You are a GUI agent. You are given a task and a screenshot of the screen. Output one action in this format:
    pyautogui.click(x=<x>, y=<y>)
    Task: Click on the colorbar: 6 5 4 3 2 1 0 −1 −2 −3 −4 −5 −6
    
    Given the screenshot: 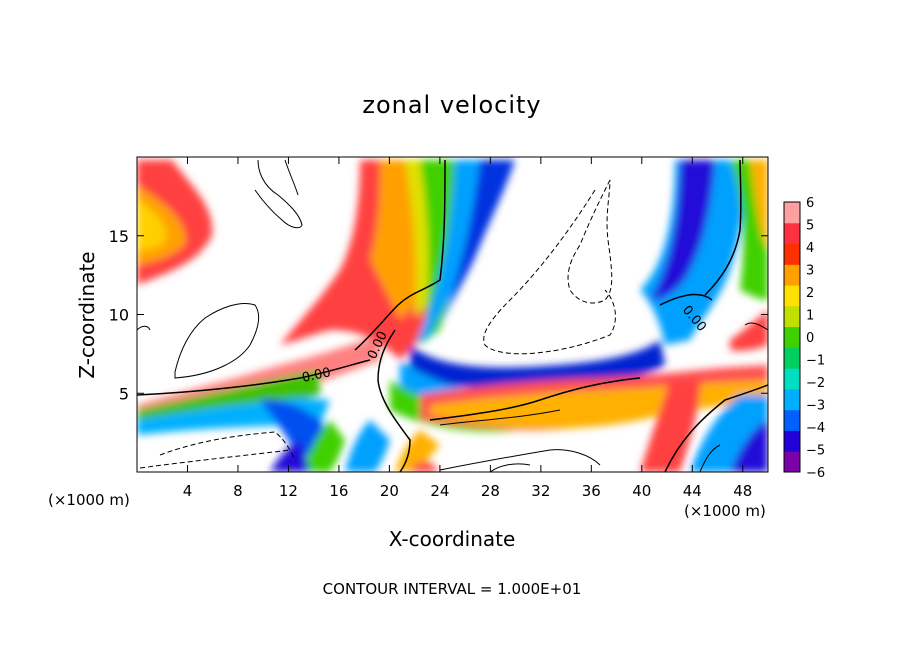 What is the action you would take?
    pyautogui.click(x=804, y=338)
    